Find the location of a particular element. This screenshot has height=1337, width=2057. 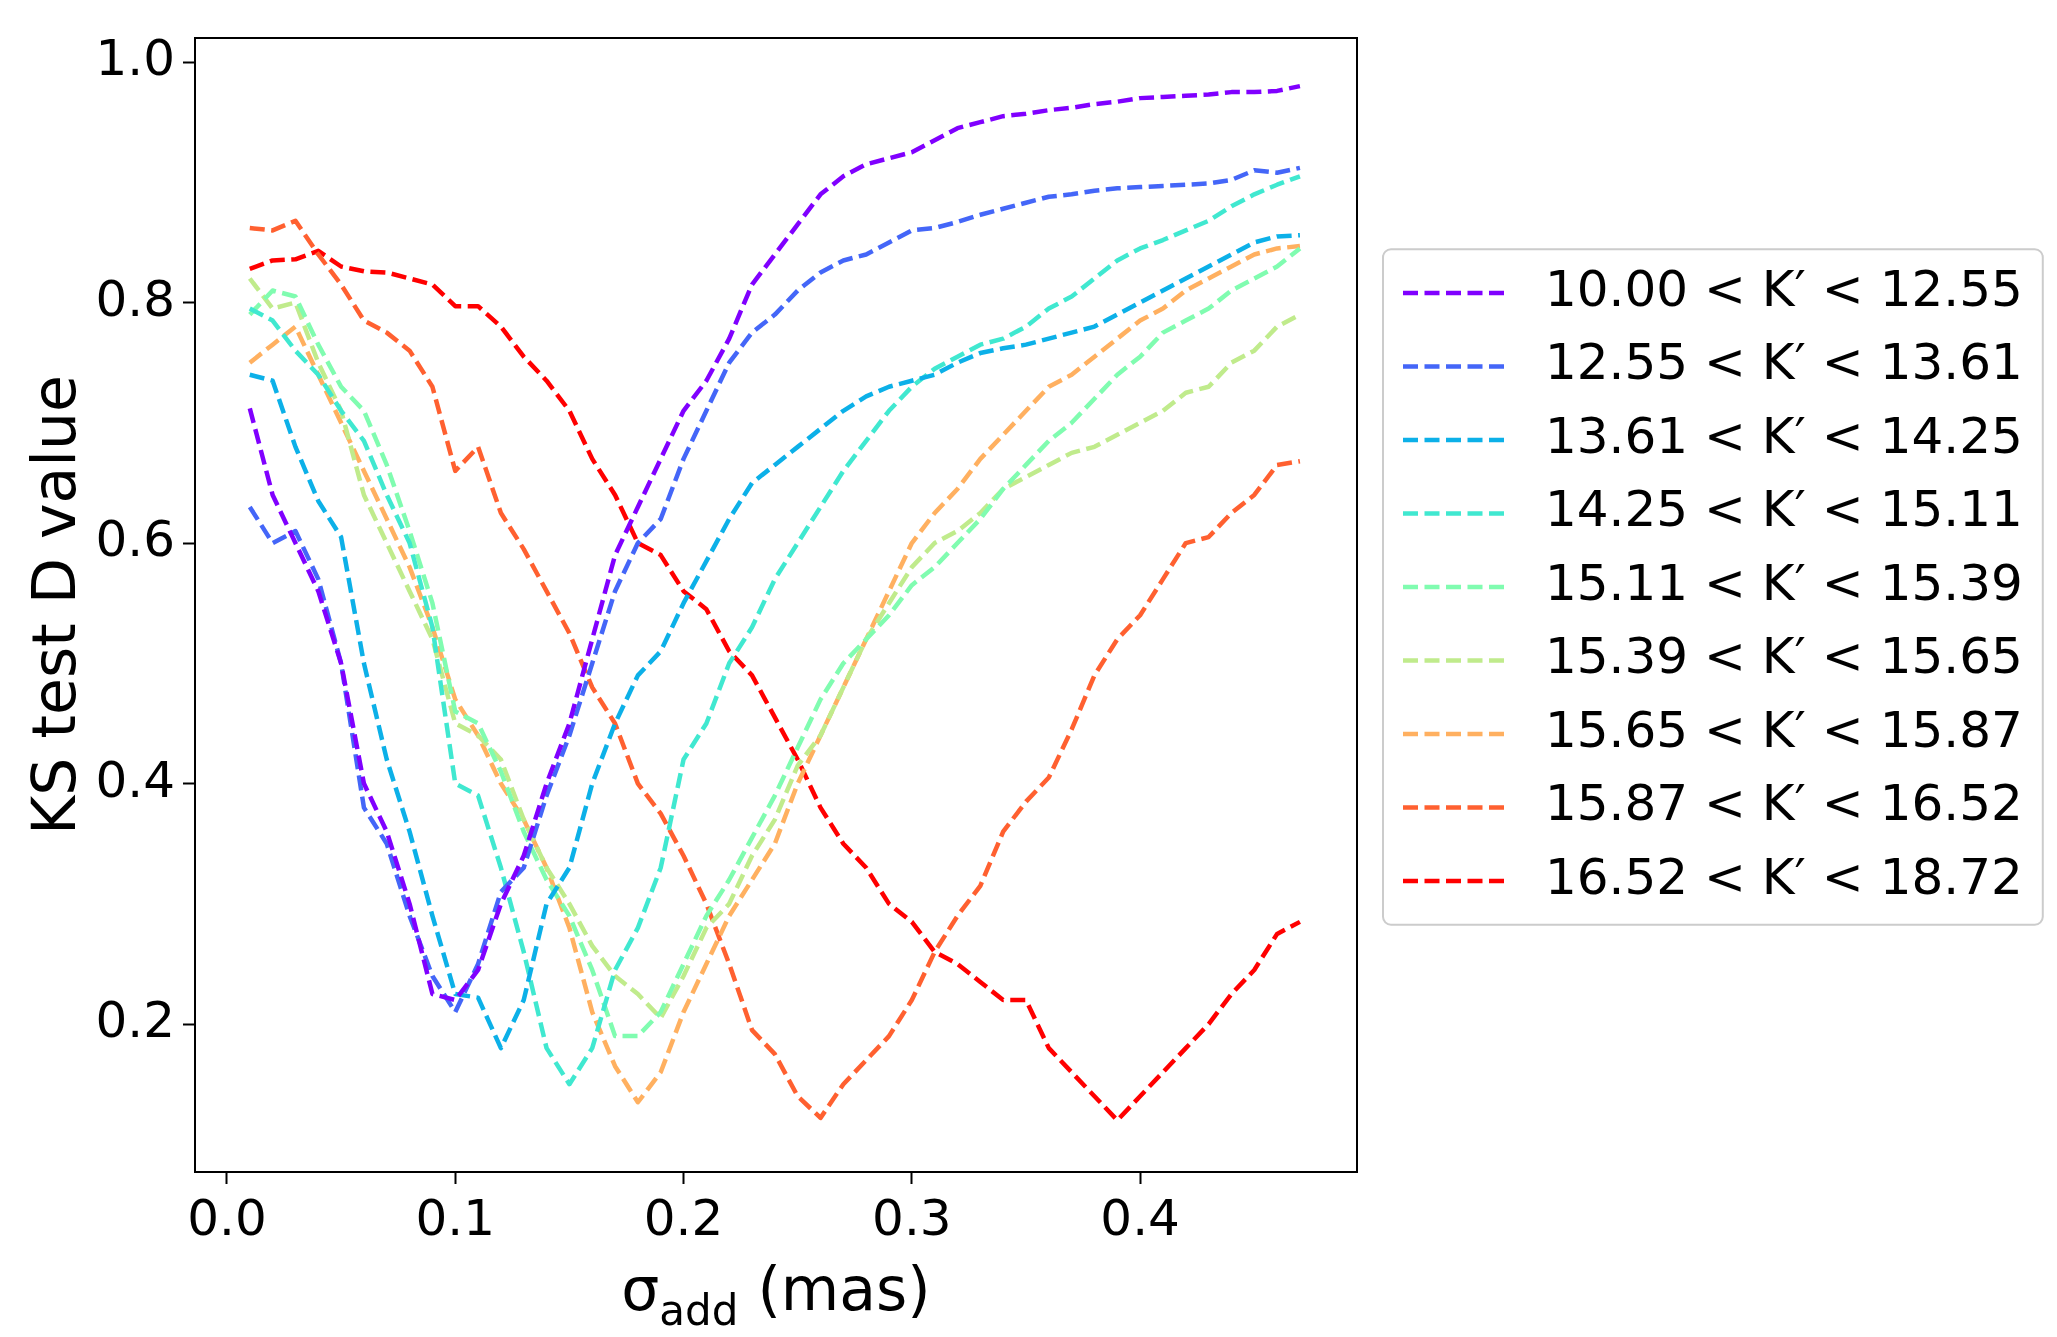

legend-label: 16.52 < K′ < 18.72 is located at coordinates (1784, 876).